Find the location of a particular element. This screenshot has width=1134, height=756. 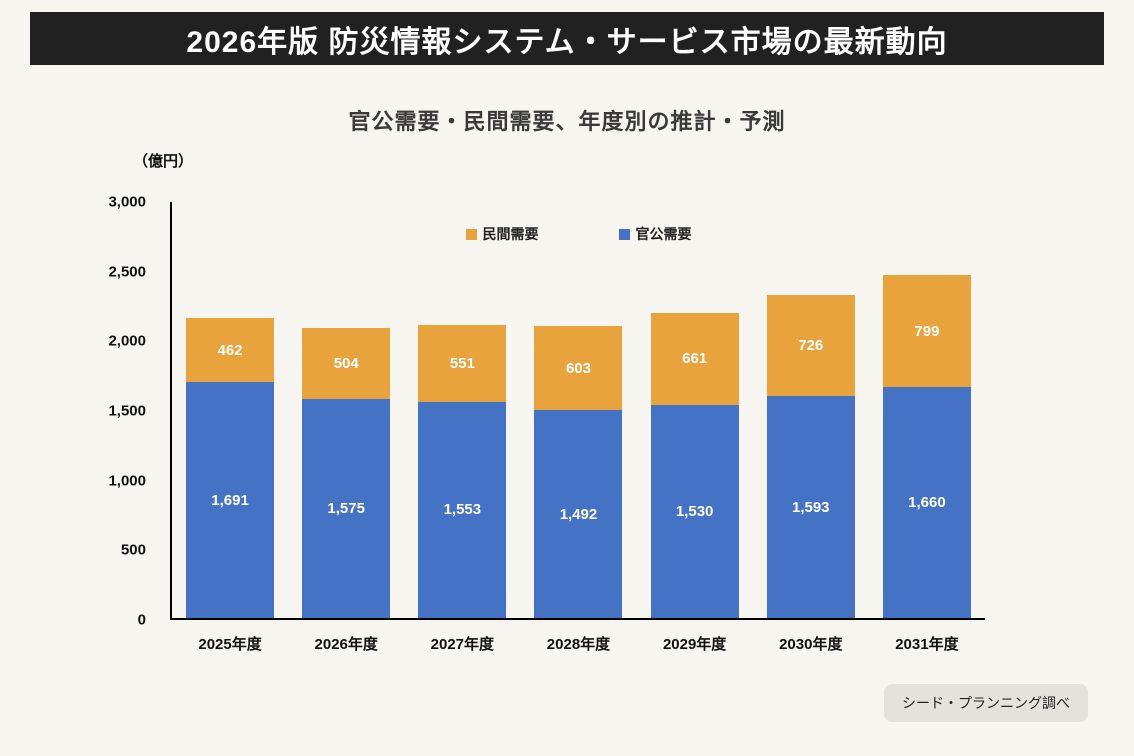

bar-slot: 462 1,691 2025年度 is located at coordinates (230, 427).